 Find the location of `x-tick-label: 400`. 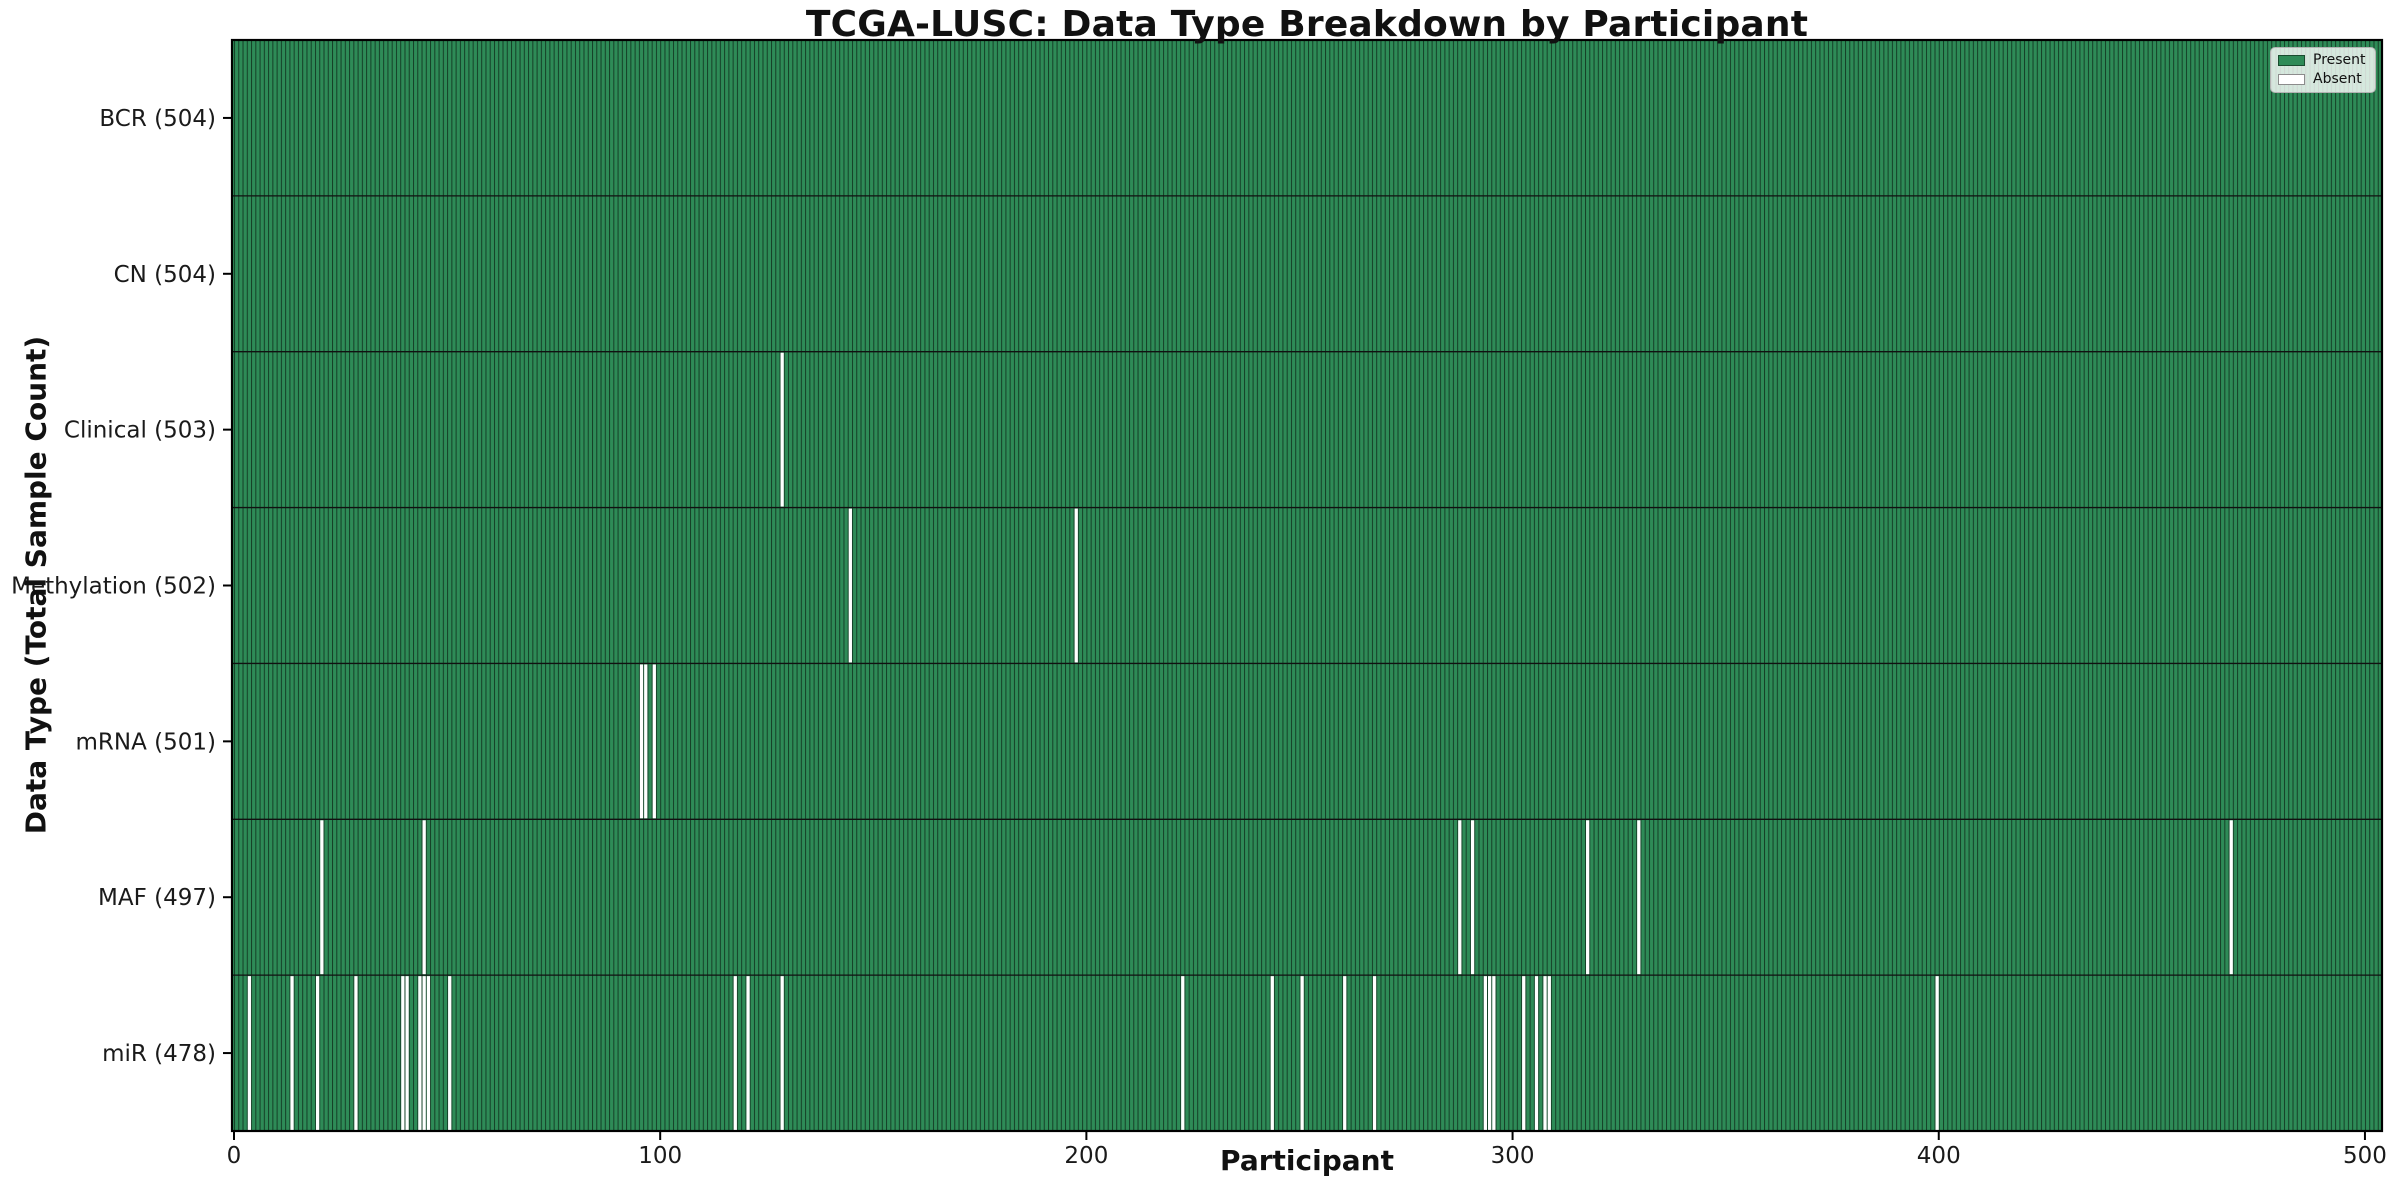

x-tick-label: 400 is located at coordinates (1939, 1156).